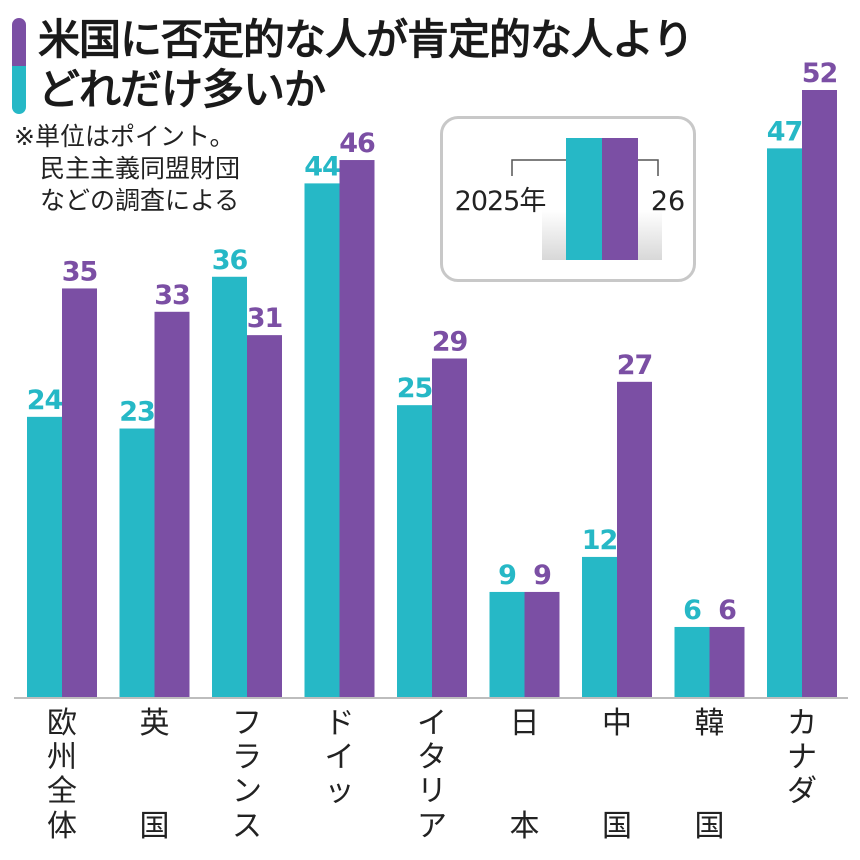  What do you see at coordinates (802, 723) in the screenshot?
I see `category-label-char: カ` at bounding box center [802, 723].